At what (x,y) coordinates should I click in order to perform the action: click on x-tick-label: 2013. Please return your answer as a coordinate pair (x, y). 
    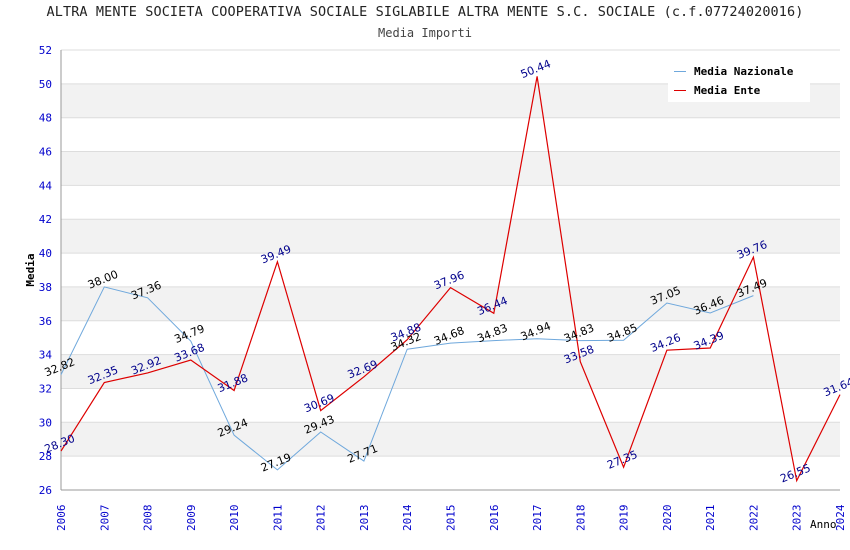
    Looking at the image, I should click on (364, 518).